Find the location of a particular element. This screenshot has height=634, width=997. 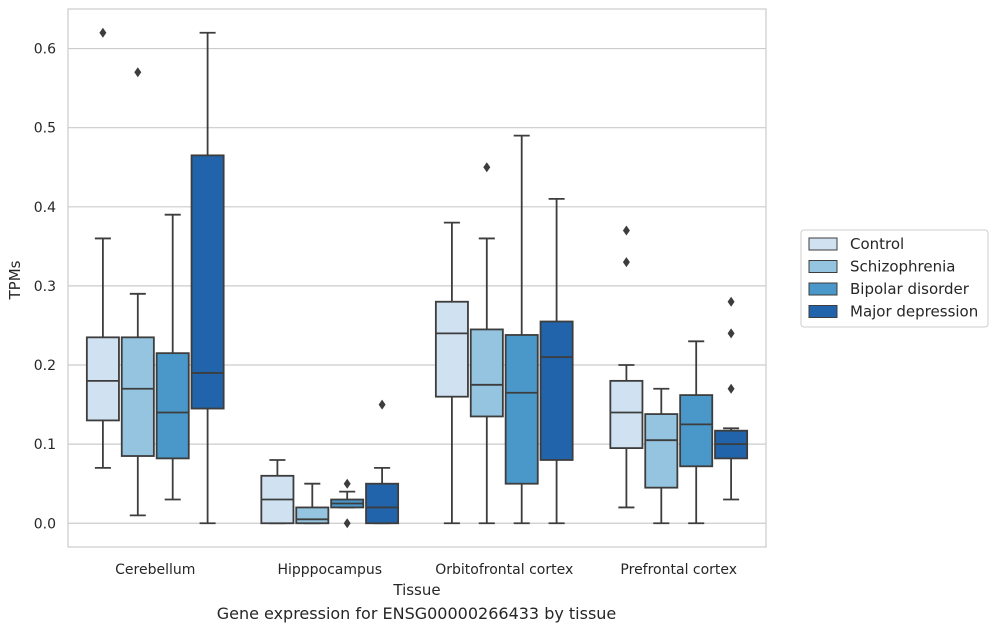

x-tick-label: Cerebellum is located at coordinates (155, 570).